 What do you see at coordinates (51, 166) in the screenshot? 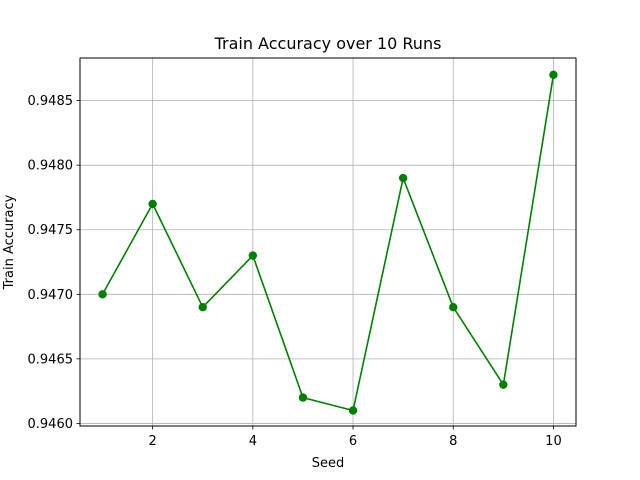
I see `y-tick-label: 0.9480` at bounding box center [51, 166].